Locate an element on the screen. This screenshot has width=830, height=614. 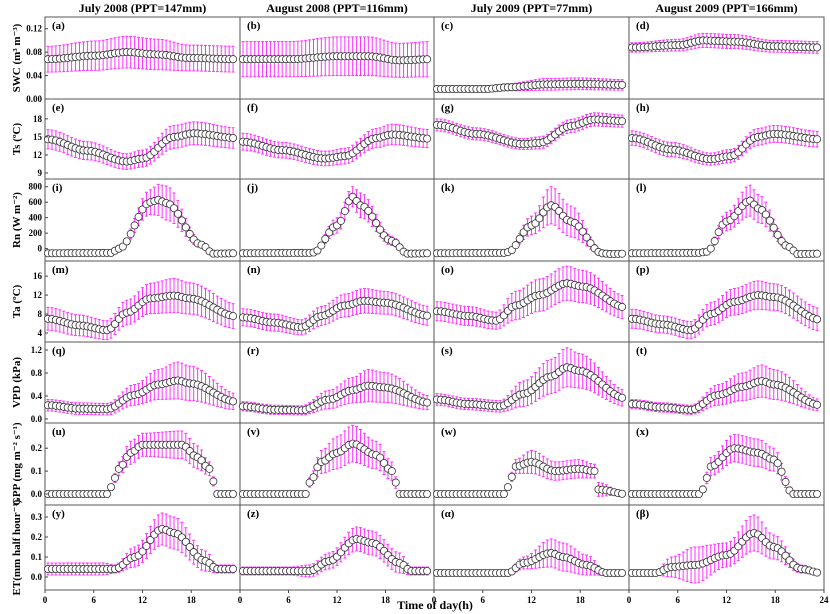
panel-label: (x) is located at coordinates (642, 432).